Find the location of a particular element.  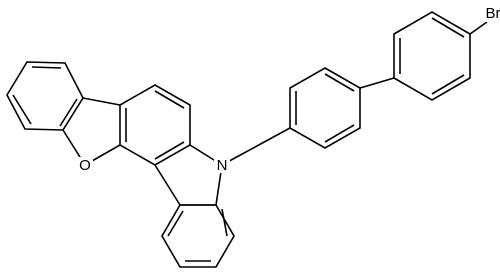

atom-label: N is located at coordinates (222, 165).